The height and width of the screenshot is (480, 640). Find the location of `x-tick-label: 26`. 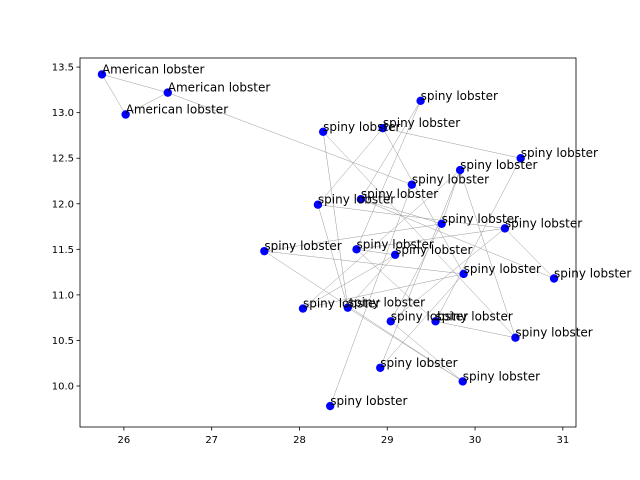

x-tick-label: 26 is located at coordinates (124, 440).